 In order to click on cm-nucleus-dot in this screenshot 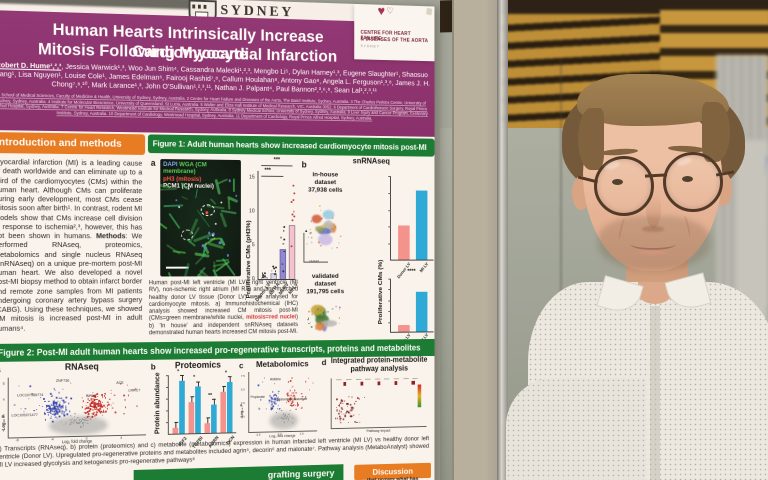, I will do `click(216, 224)`.